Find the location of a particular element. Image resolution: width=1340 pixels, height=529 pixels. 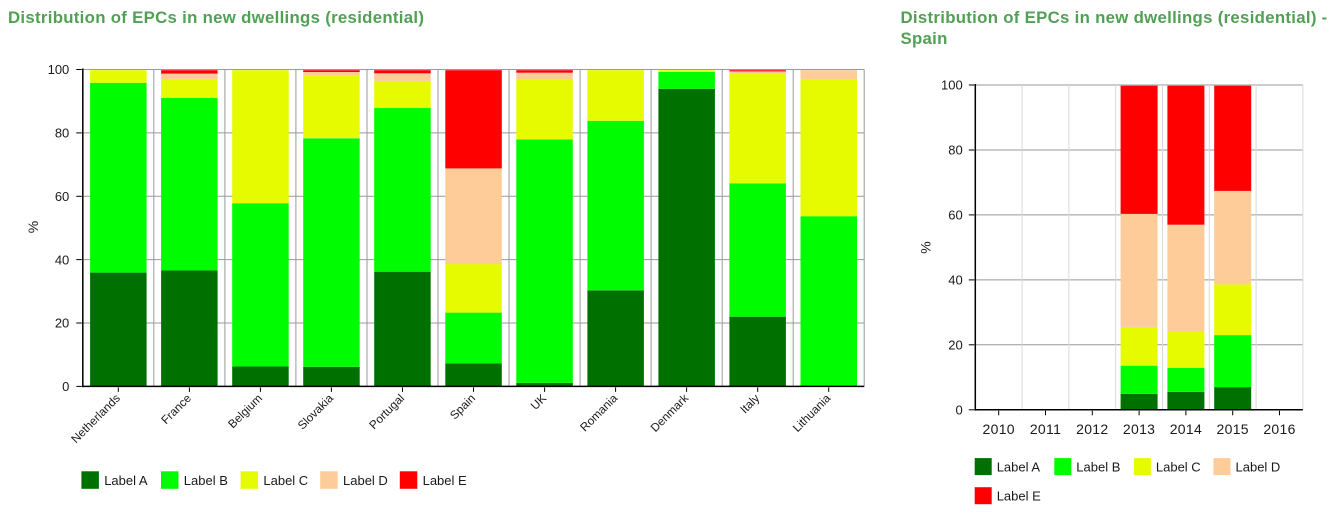

svg-text: 2011 is located at coordinates (1045, 429).